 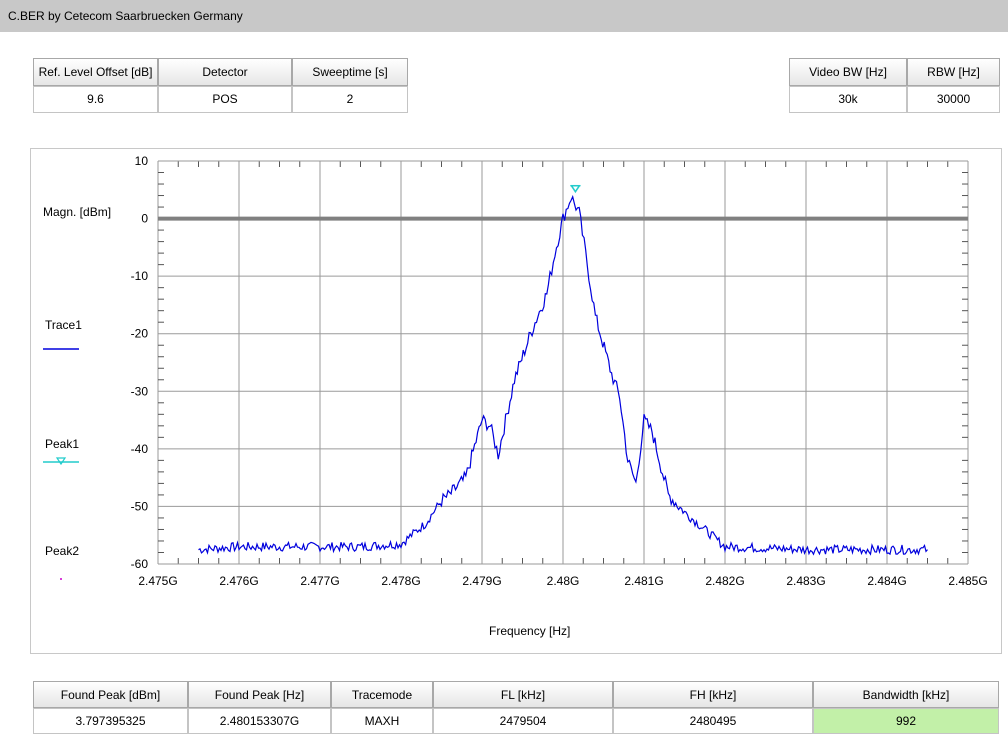 What do you see at coordinates (157, 581) in the screenshot?
I see `x-tick-label: 2.475G` at bounding box center [157, 581].